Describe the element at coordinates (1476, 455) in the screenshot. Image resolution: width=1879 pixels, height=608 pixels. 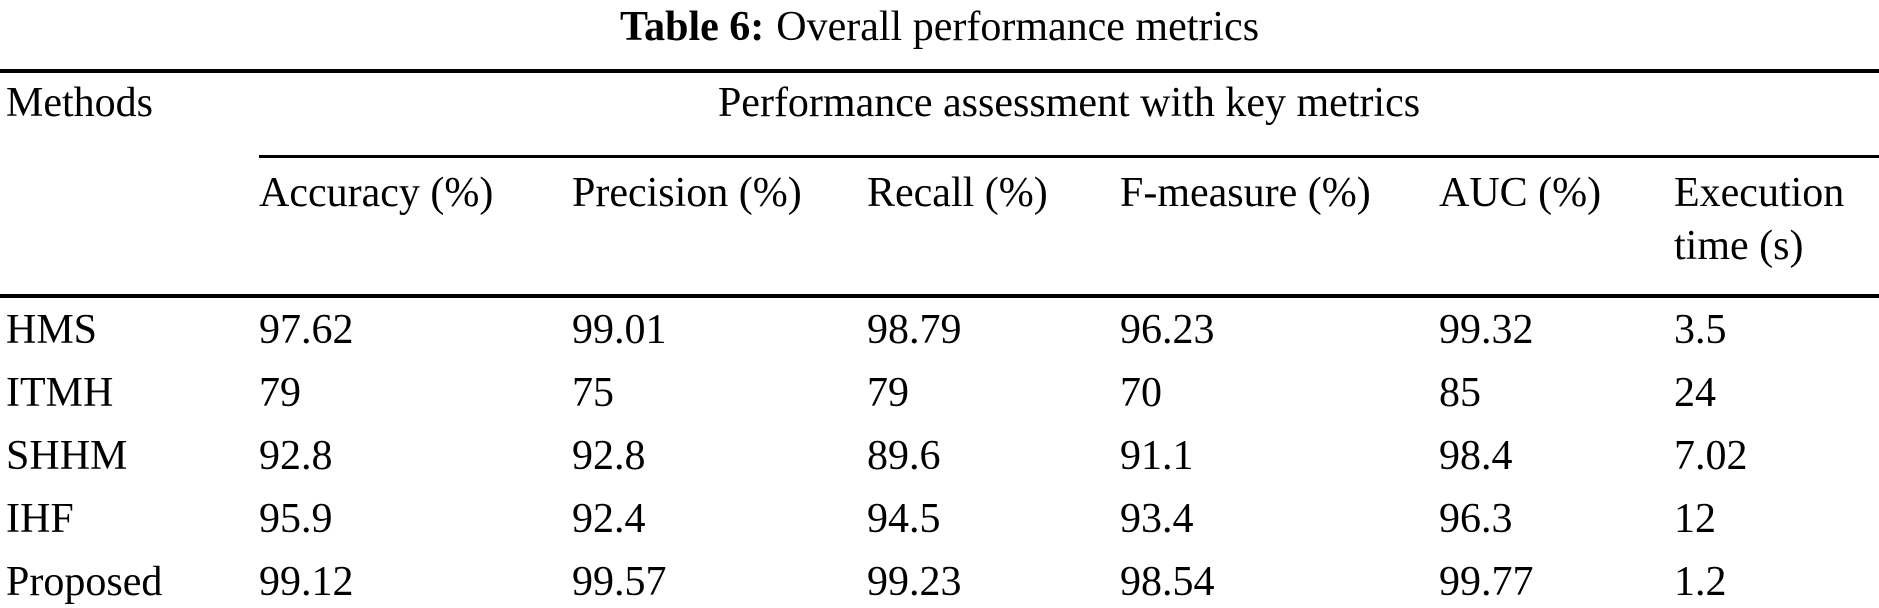
I see `value-cell: 98.4` at that location.